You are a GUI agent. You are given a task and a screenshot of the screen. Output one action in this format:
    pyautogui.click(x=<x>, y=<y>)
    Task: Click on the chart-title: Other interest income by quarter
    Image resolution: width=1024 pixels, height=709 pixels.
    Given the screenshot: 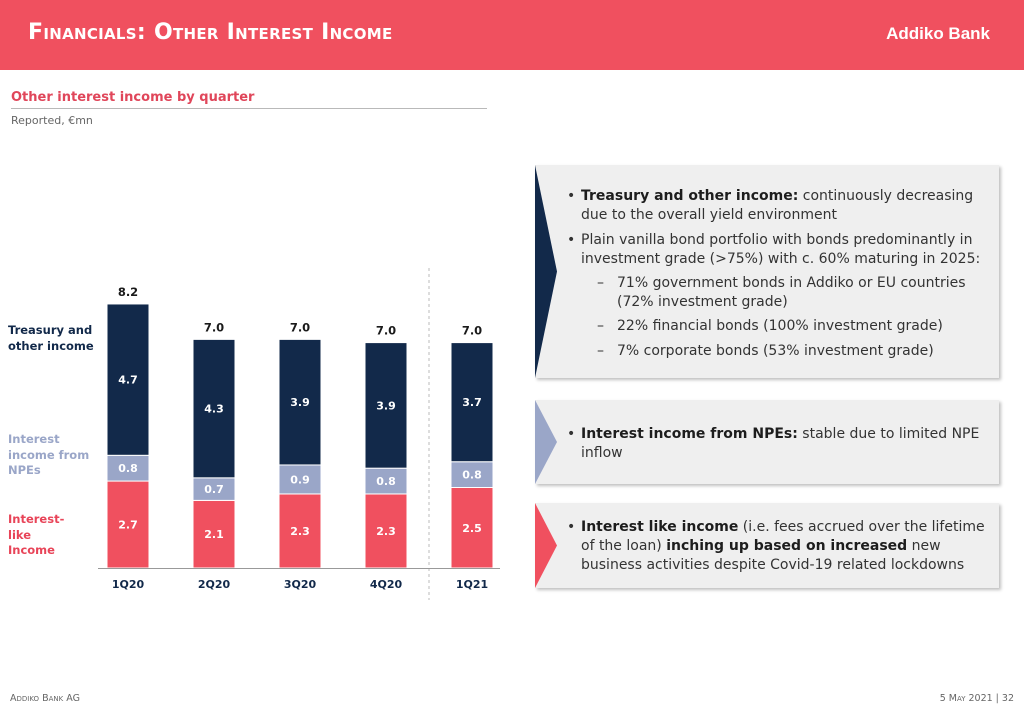 What is the action you would take?
    pyautogui.click(x=133, y=97)
    